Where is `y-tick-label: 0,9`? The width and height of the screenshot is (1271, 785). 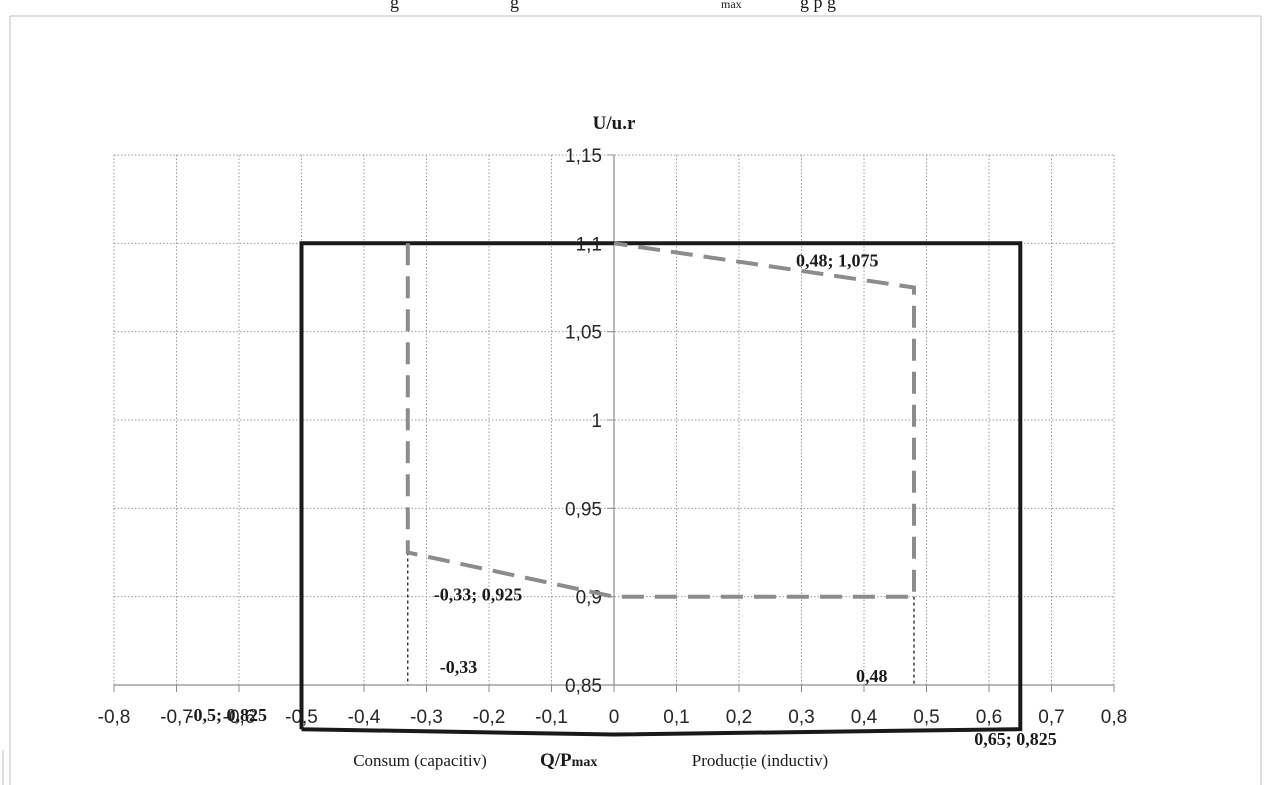 y-tick-label: 0,9 is located at coordinates (589, 598).